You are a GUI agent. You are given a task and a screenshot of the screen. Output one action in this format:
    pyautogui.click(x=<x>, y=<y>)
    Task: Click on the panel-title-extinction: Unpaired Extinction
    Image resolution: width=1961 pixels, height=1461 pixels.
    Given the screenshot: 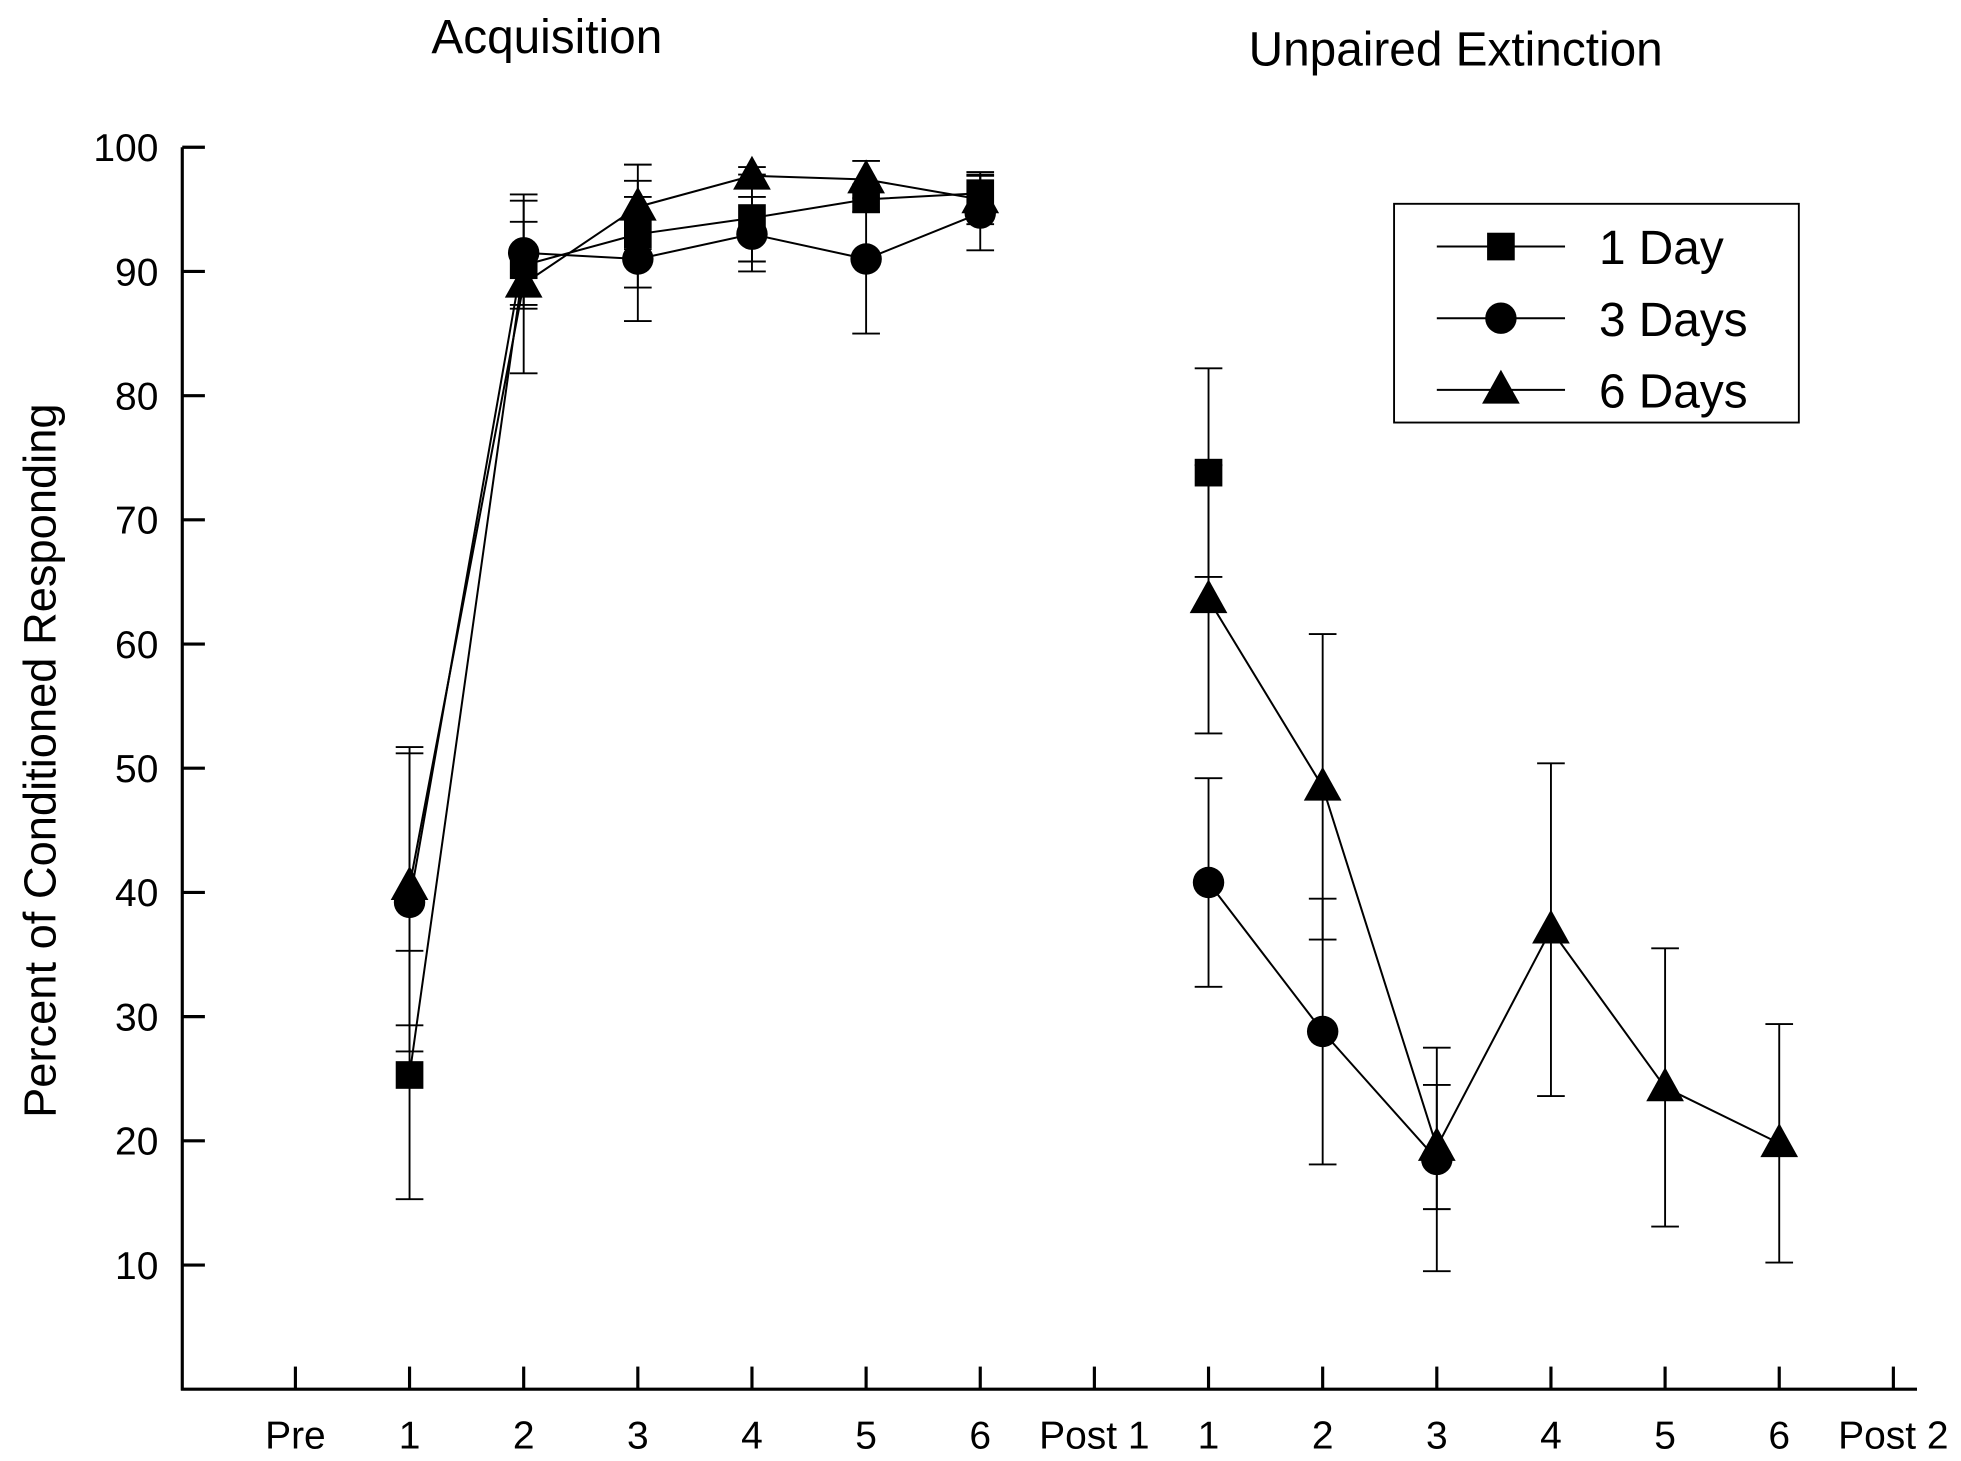 What is the action you would take?
    pyautogui.click(x=1456, y=50)
    